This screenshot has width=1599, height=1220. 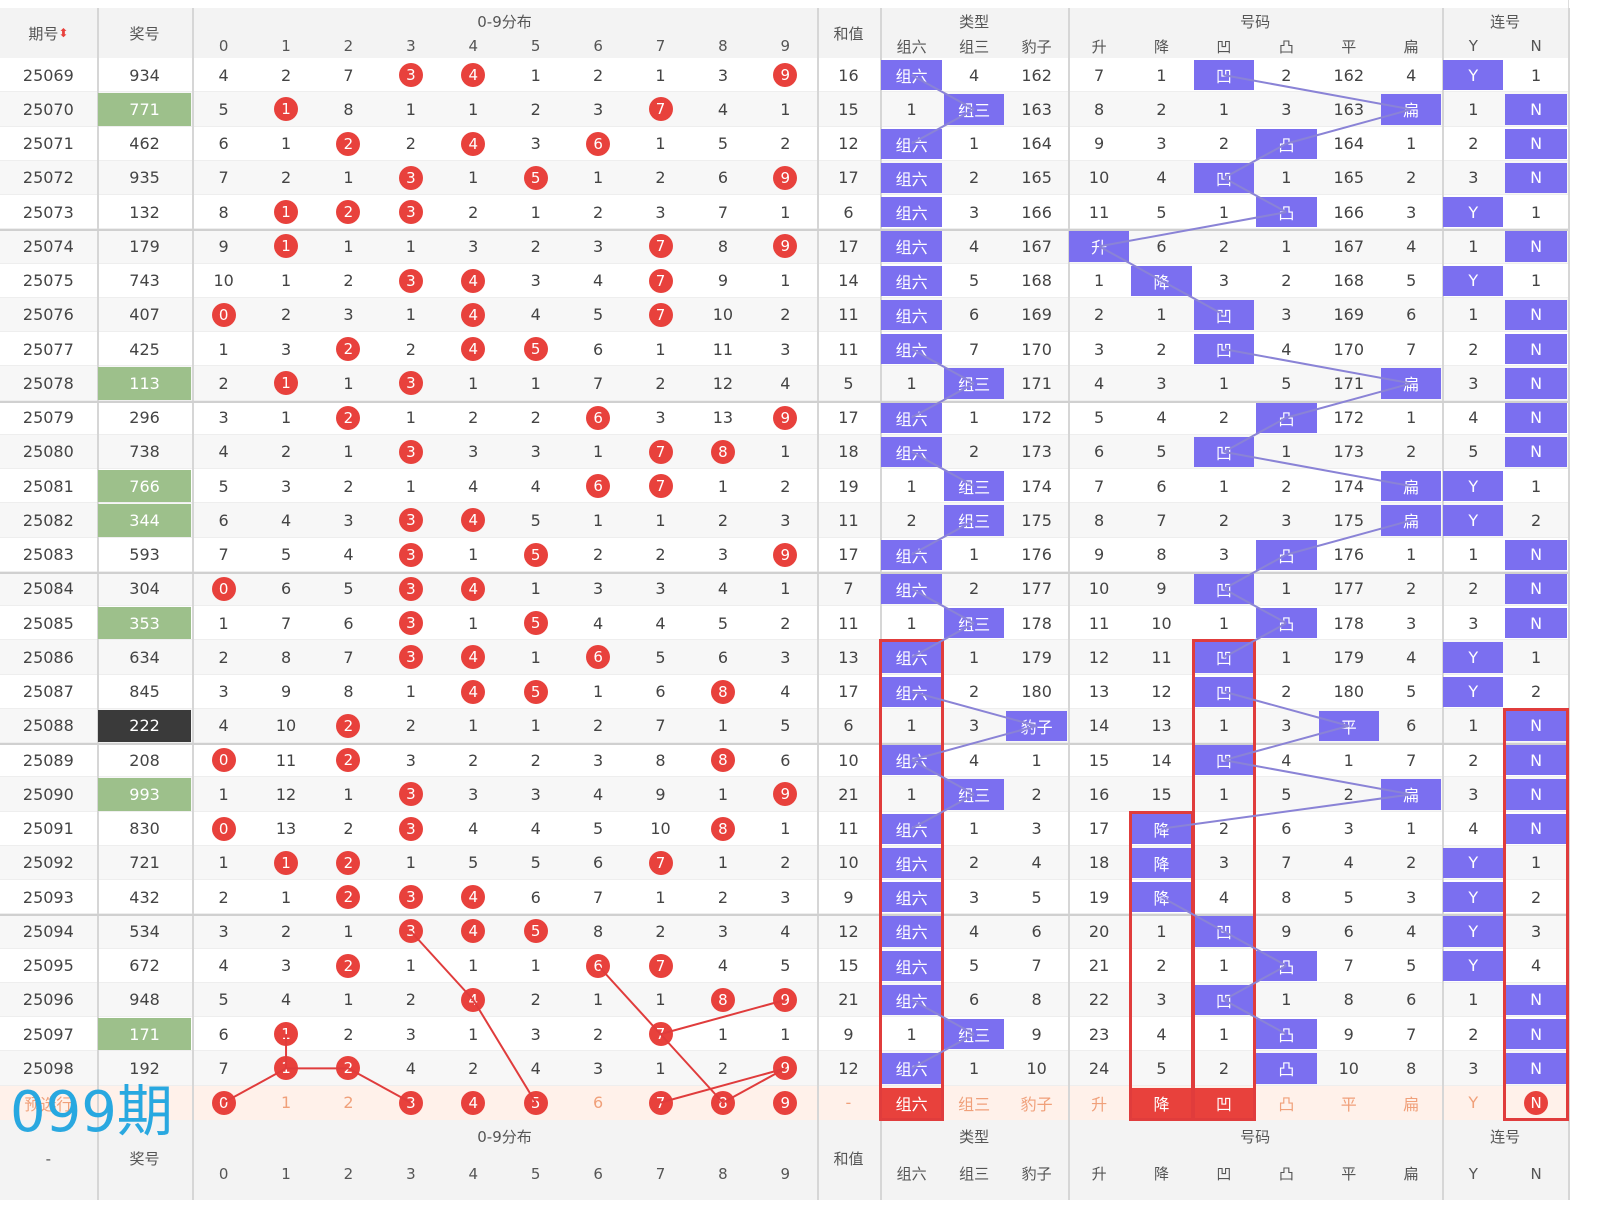 I want to click on predict-digit-cell: 3, so click(x=411, y=1103).